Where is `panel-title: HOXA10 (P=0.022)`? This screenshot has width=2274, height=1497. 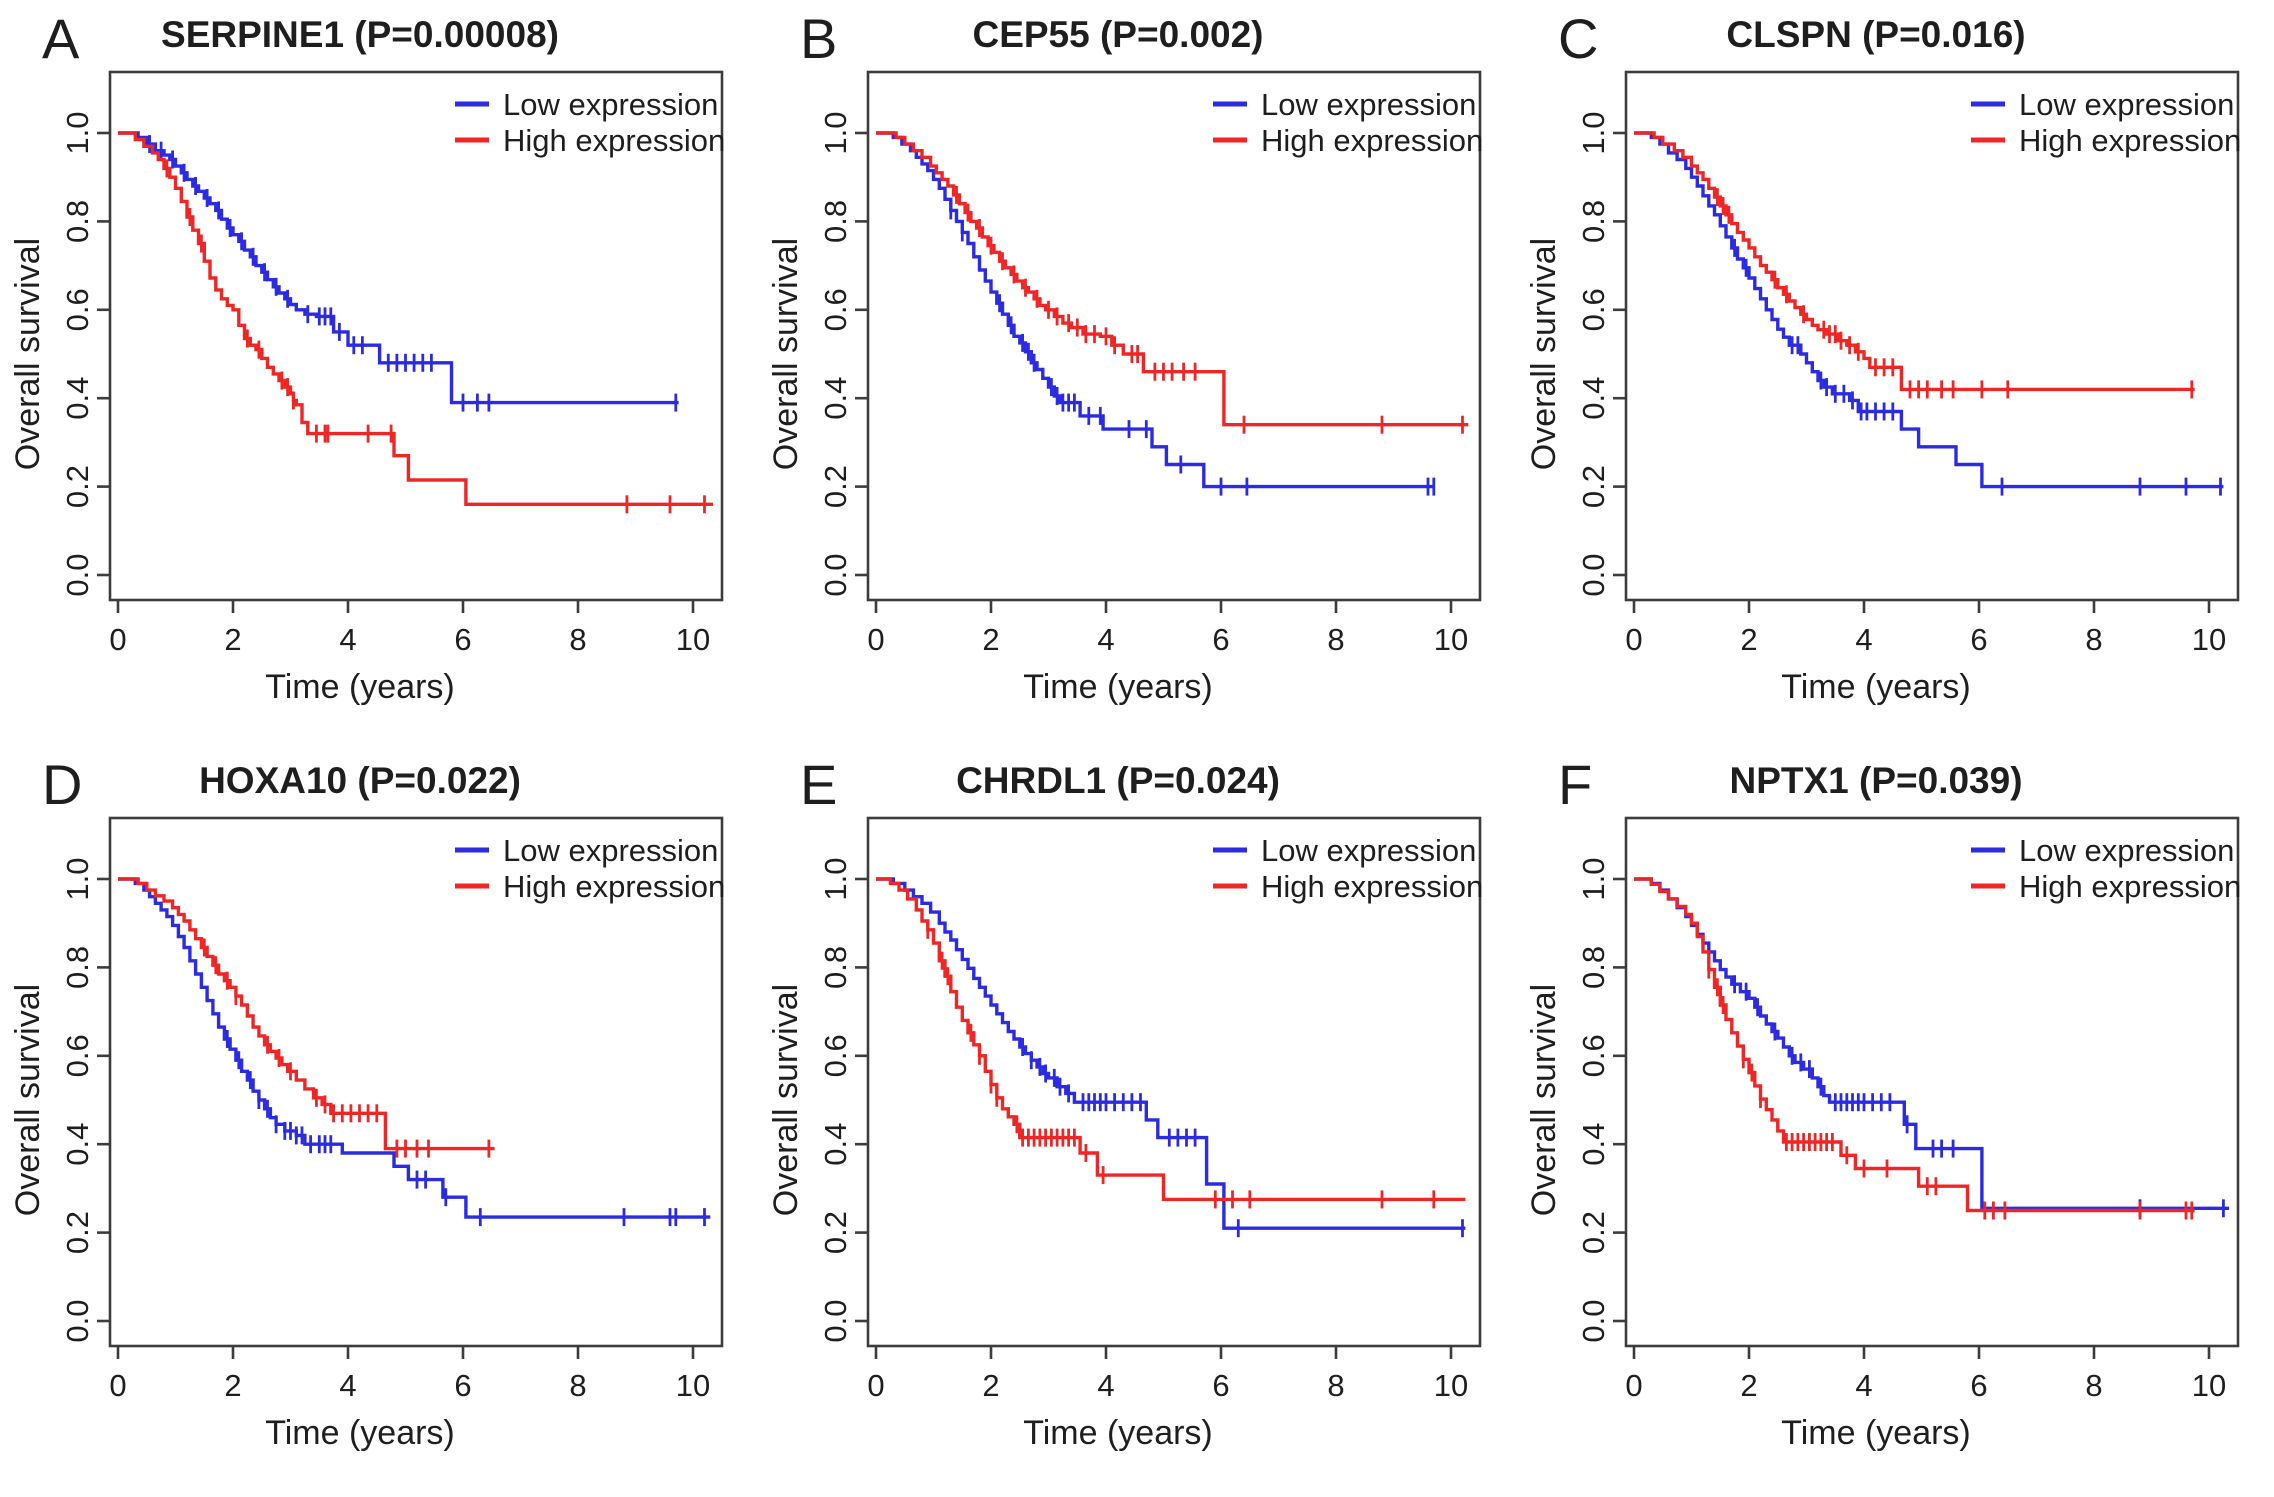 panel-title: HOXA10 (P=0.022) is located at coordinates (360, 780).